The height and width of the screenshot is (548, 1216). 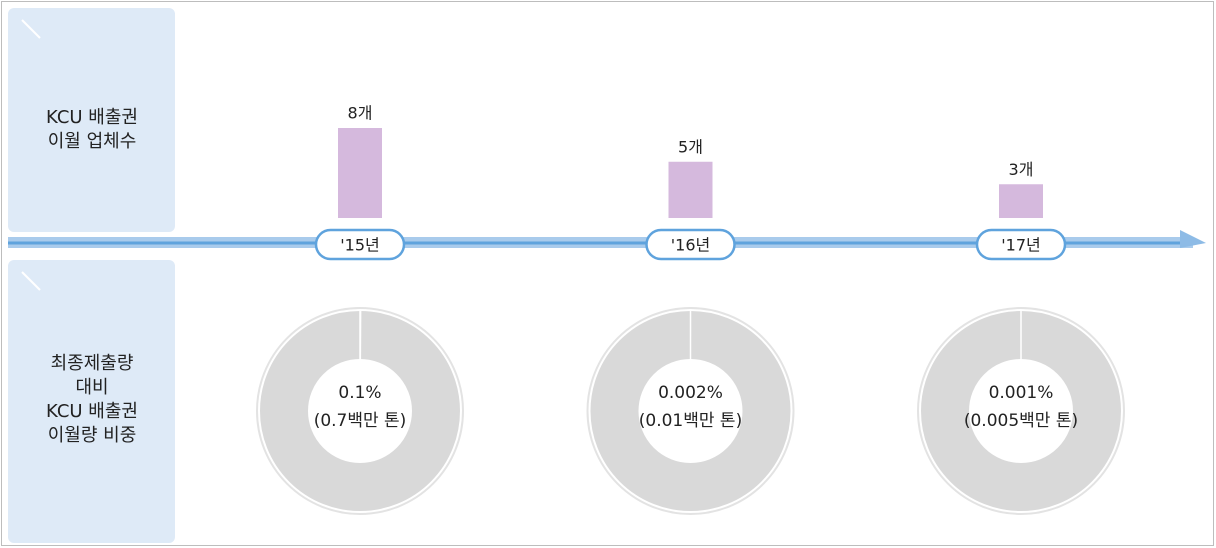 What do you see at coordinates (360, 113) in the screenshot?
I see `value-label: 8개` at bounding box center [360, 113].